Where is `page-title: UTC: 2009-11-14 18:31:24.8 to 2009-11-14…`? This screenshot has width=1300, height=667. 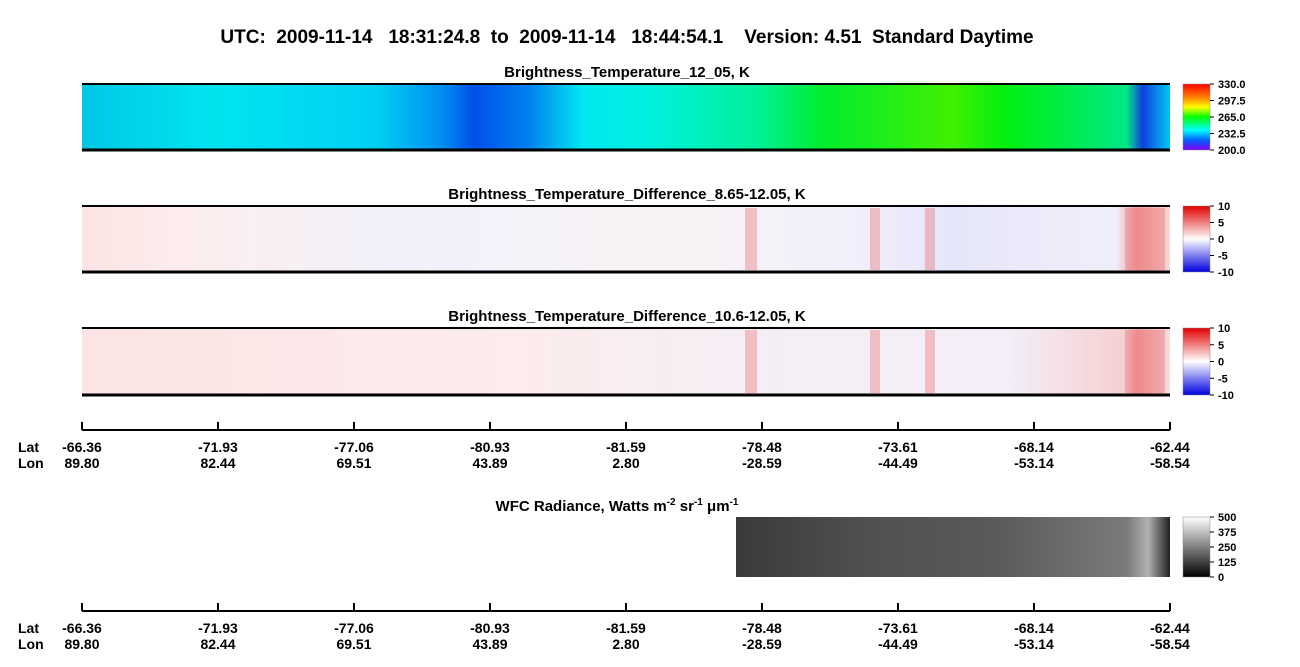 page-title: UTC: 2009-11-14 18:31:24.8 to 2009-11-14… is located at coordinates (626, 37).